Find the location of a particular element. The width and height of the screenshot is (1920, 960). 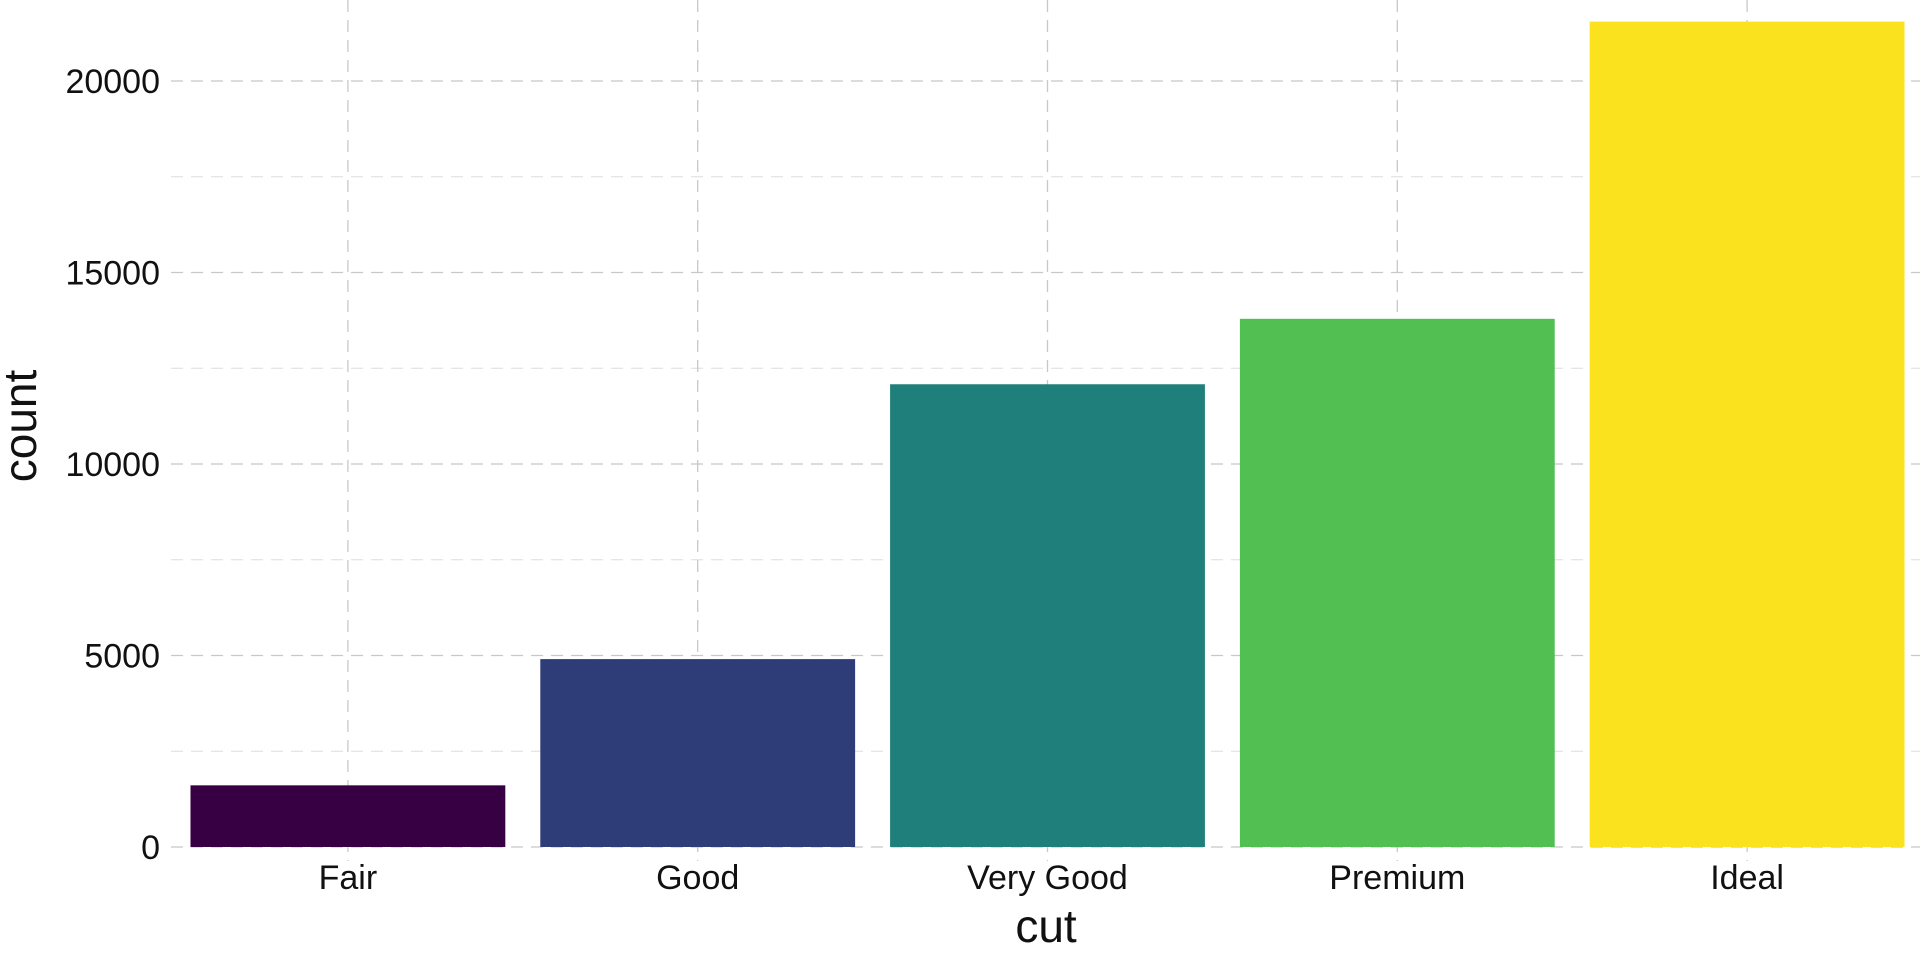

x-tick-label: Fair is located at coordinates (348, 878).